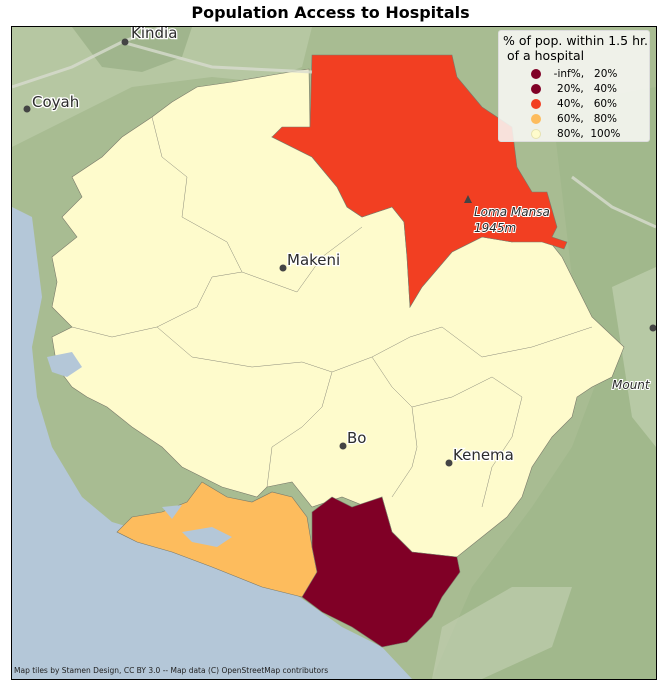 The height and width of the screenshot is (688, 661). Describe the element at coordinates (55, 102) in the screenshot. I see `coyah-label: Coyah` at that location.